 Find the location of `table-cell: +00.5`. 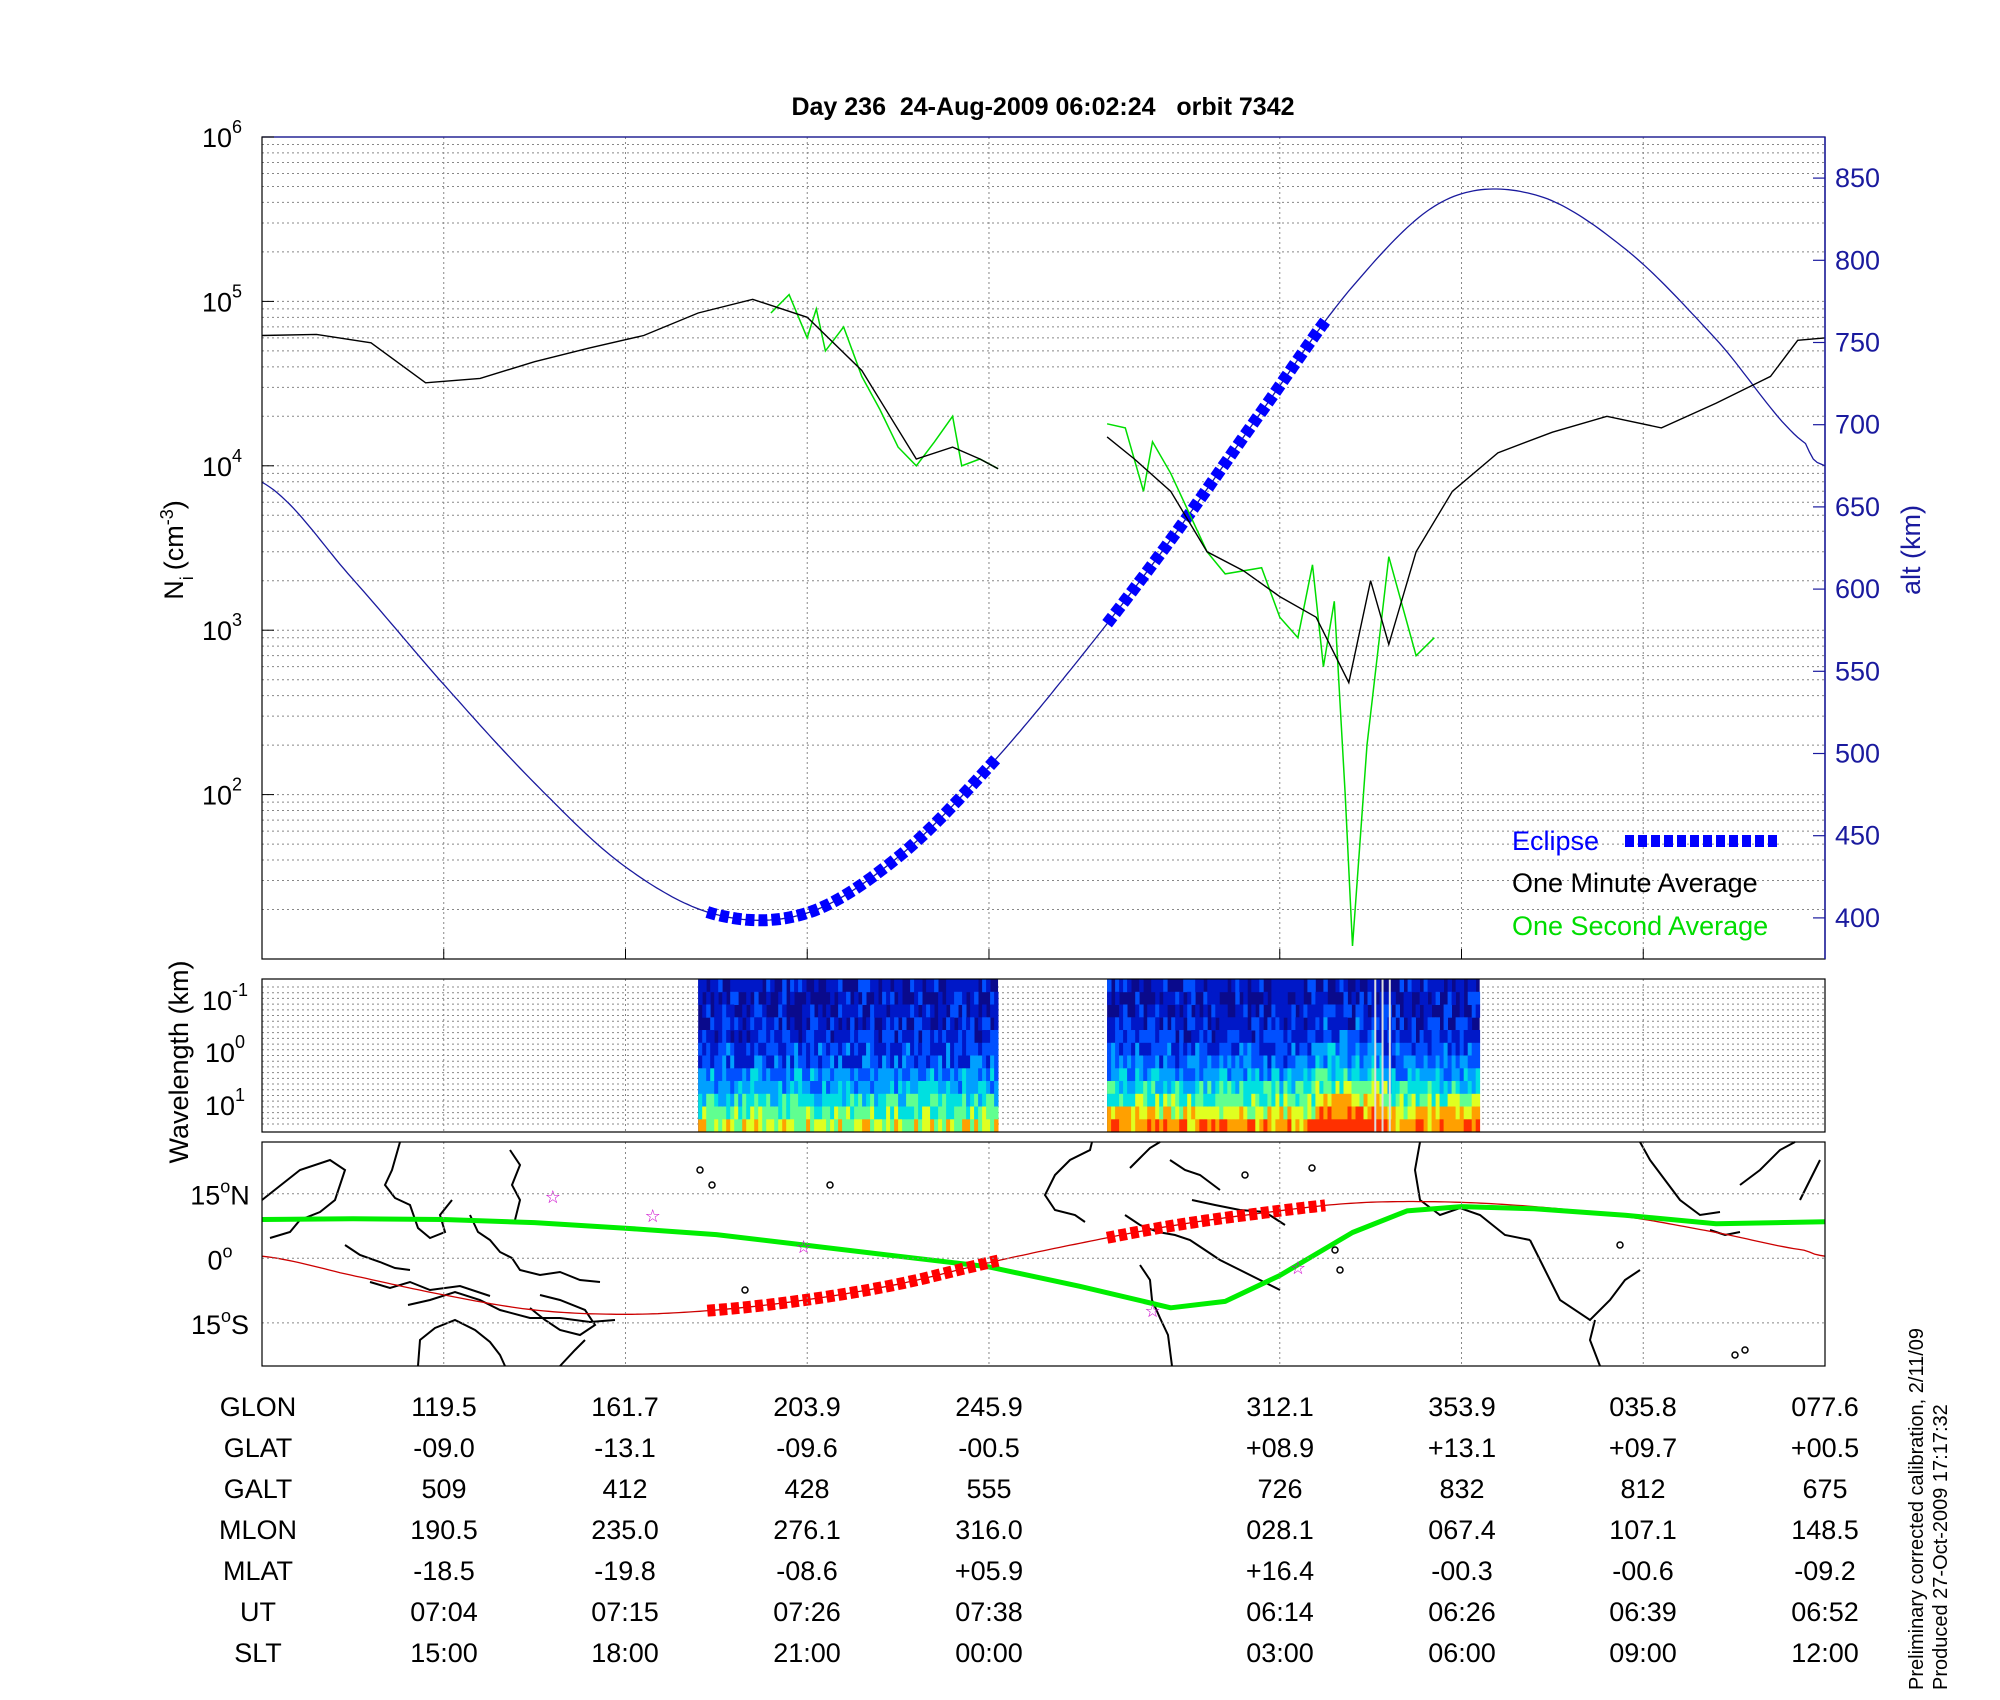

table-cell: +00.5 is located at coordinates (1825, 1448).